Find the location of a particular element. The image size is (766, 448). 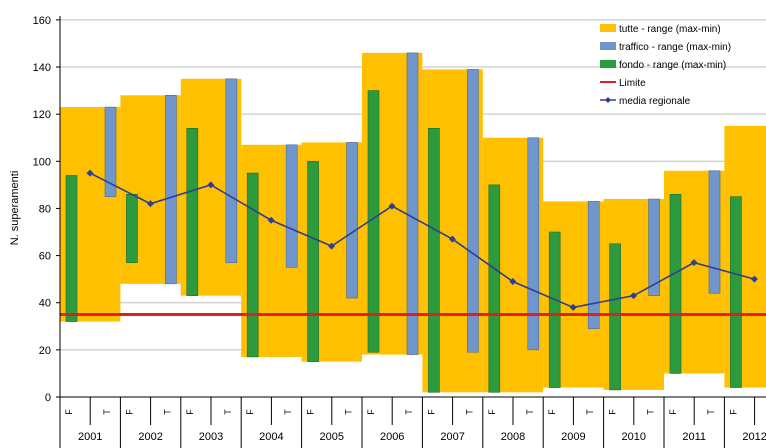

bar-traffico-2006 is located at coordinates (412, 203).